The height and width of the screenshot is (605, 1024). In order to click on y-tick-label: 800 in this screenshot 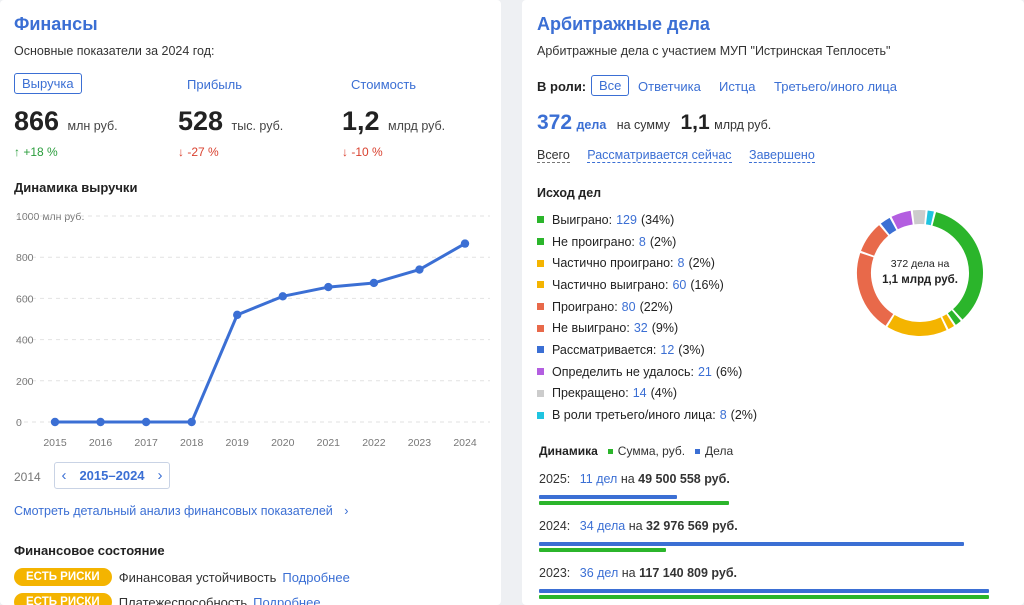, I will do `click(25, 258)`.